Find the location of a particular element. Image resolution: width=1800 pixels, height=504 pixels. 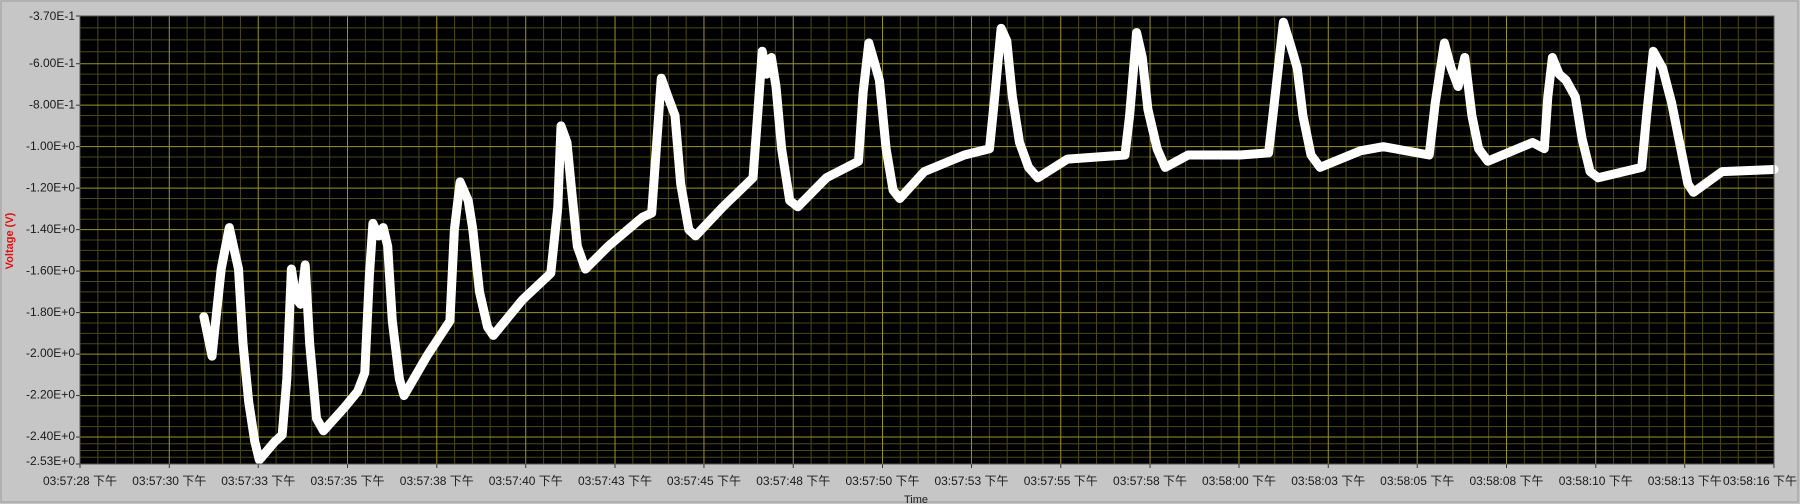

x-tick-label: 03:57:38 下午 is located at coordinates (437, 481).